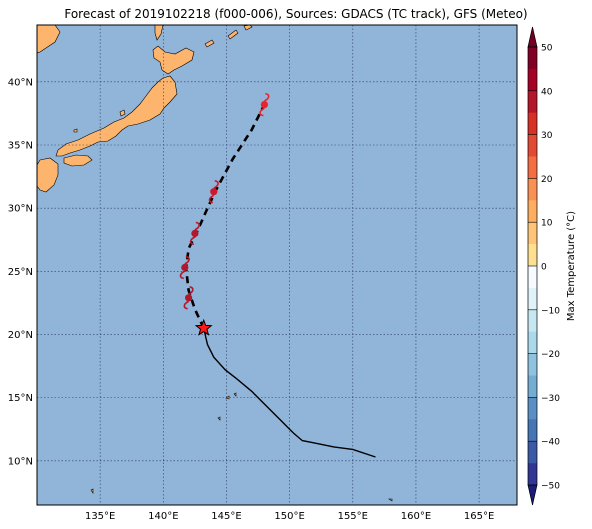 The image size is (592, 529). I want to click on colorbar-max-extend, so click(532, 37).